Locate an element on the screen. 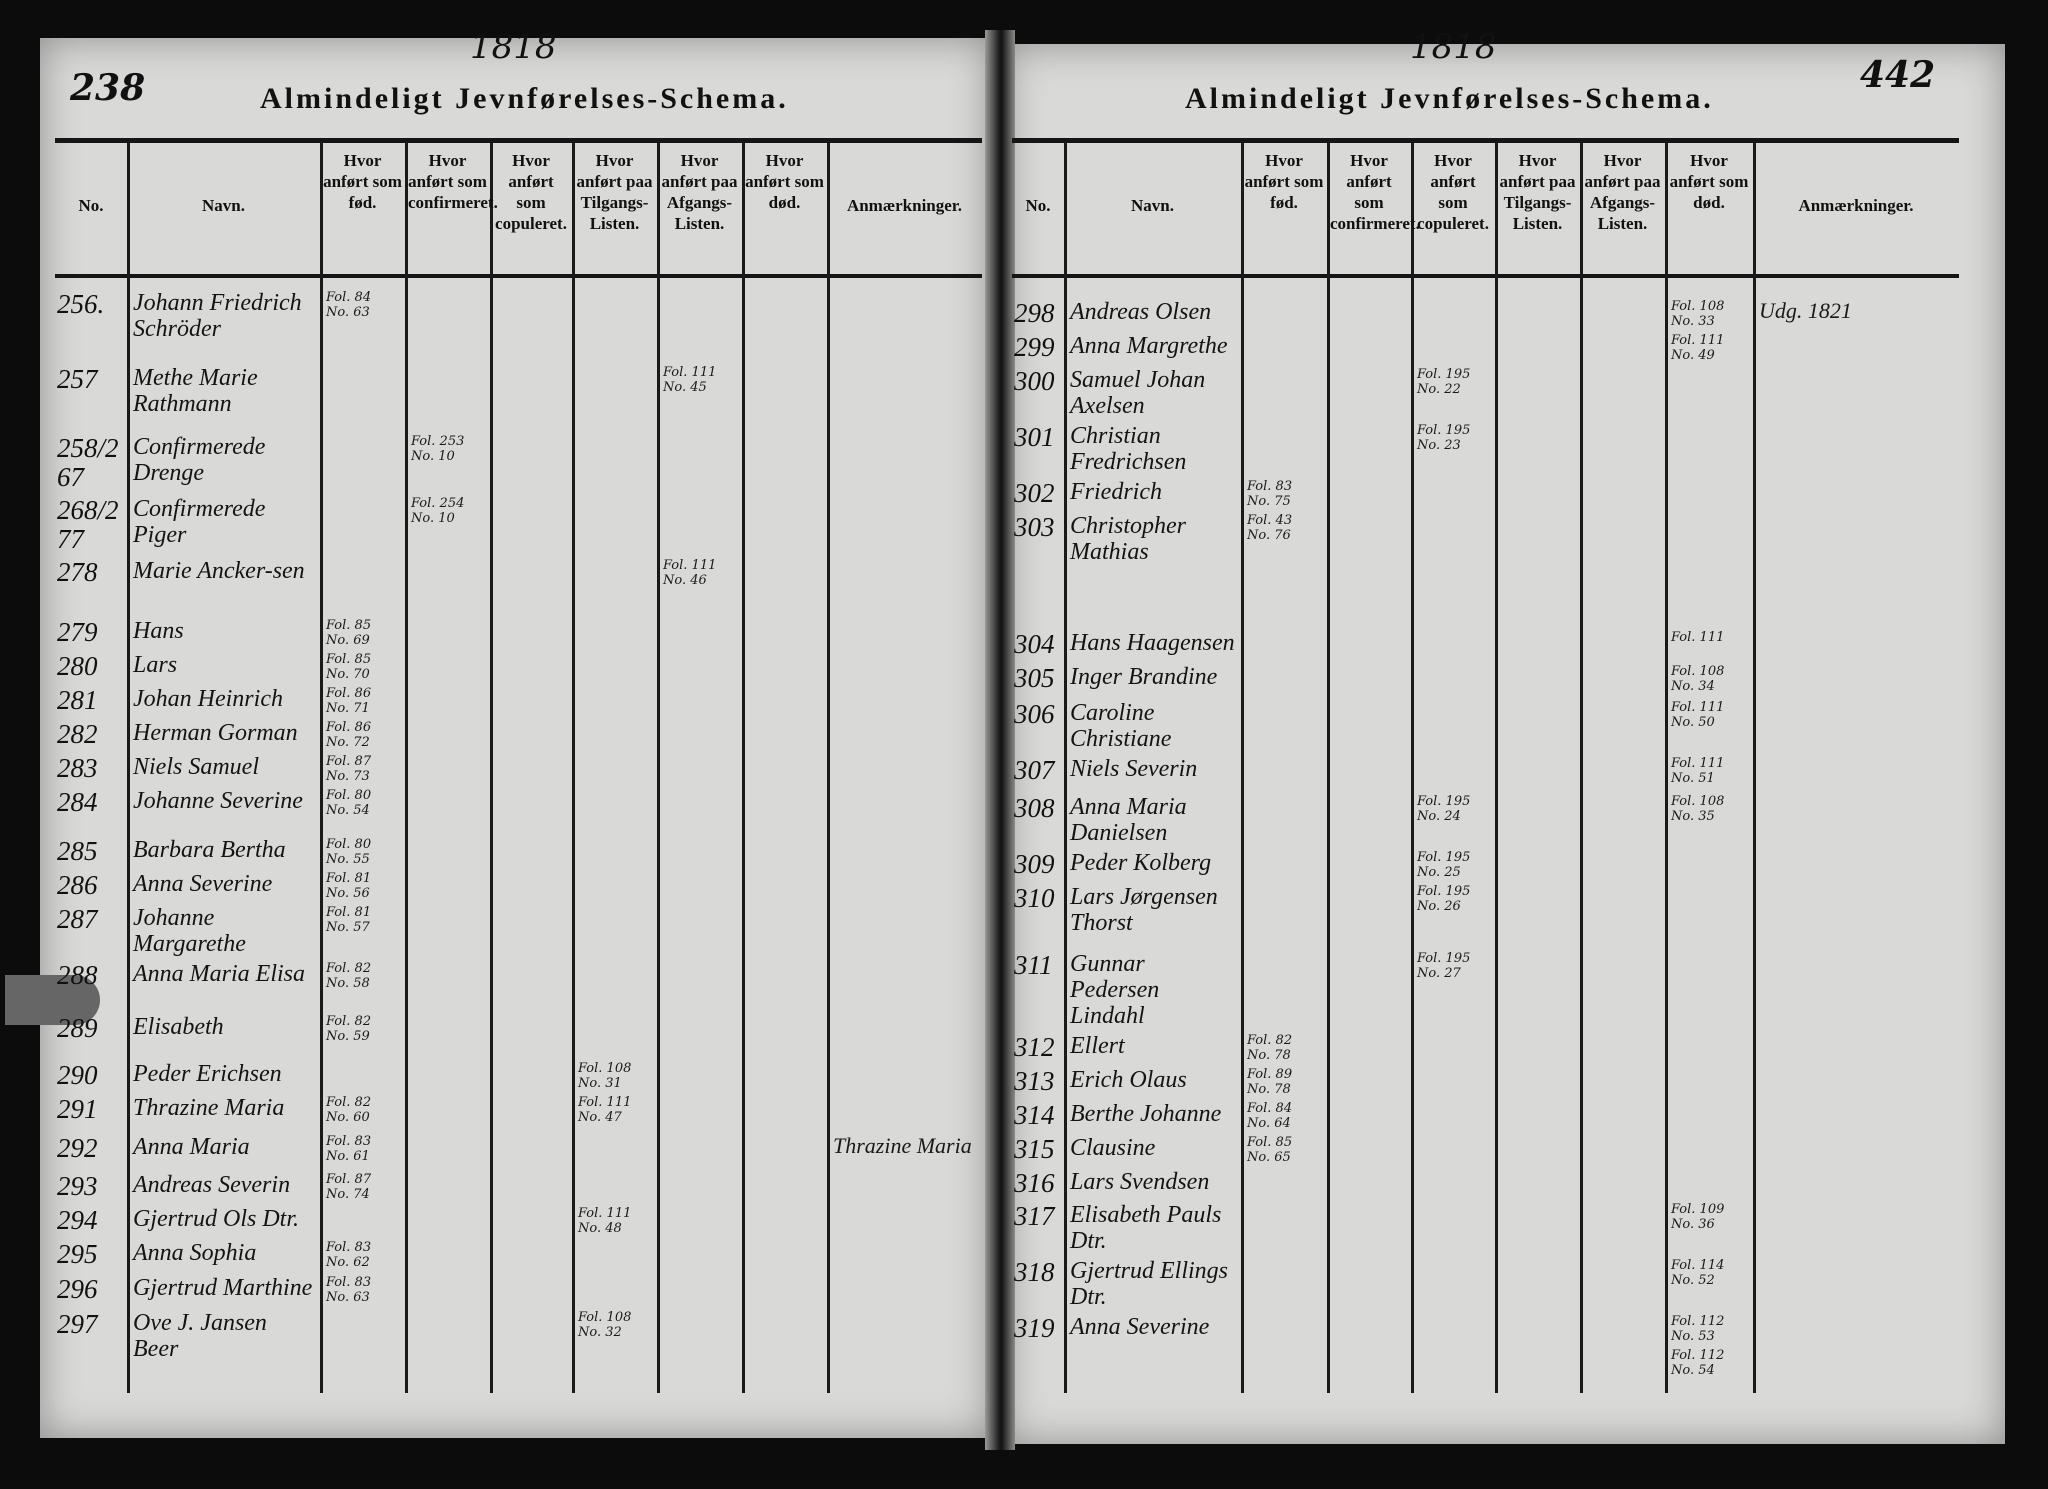  entry-dod-reference: Fol. 108 No. 33 is located at coordinates (1698, 314).